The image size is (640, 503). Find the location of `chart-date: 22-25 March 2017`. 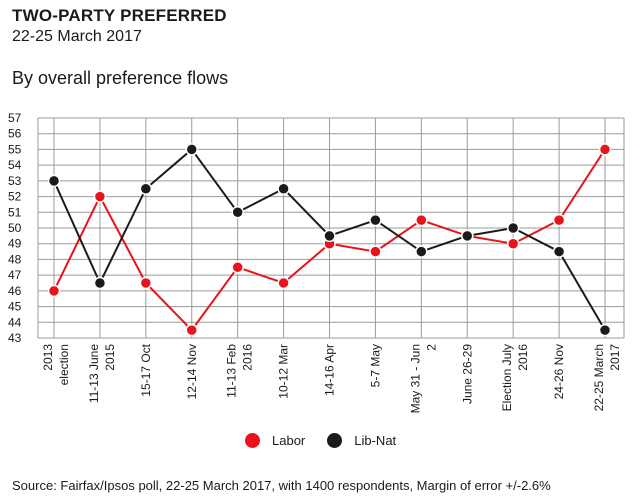

chart-date: 22-25 March 2017 is located at coordinates (77, 36).